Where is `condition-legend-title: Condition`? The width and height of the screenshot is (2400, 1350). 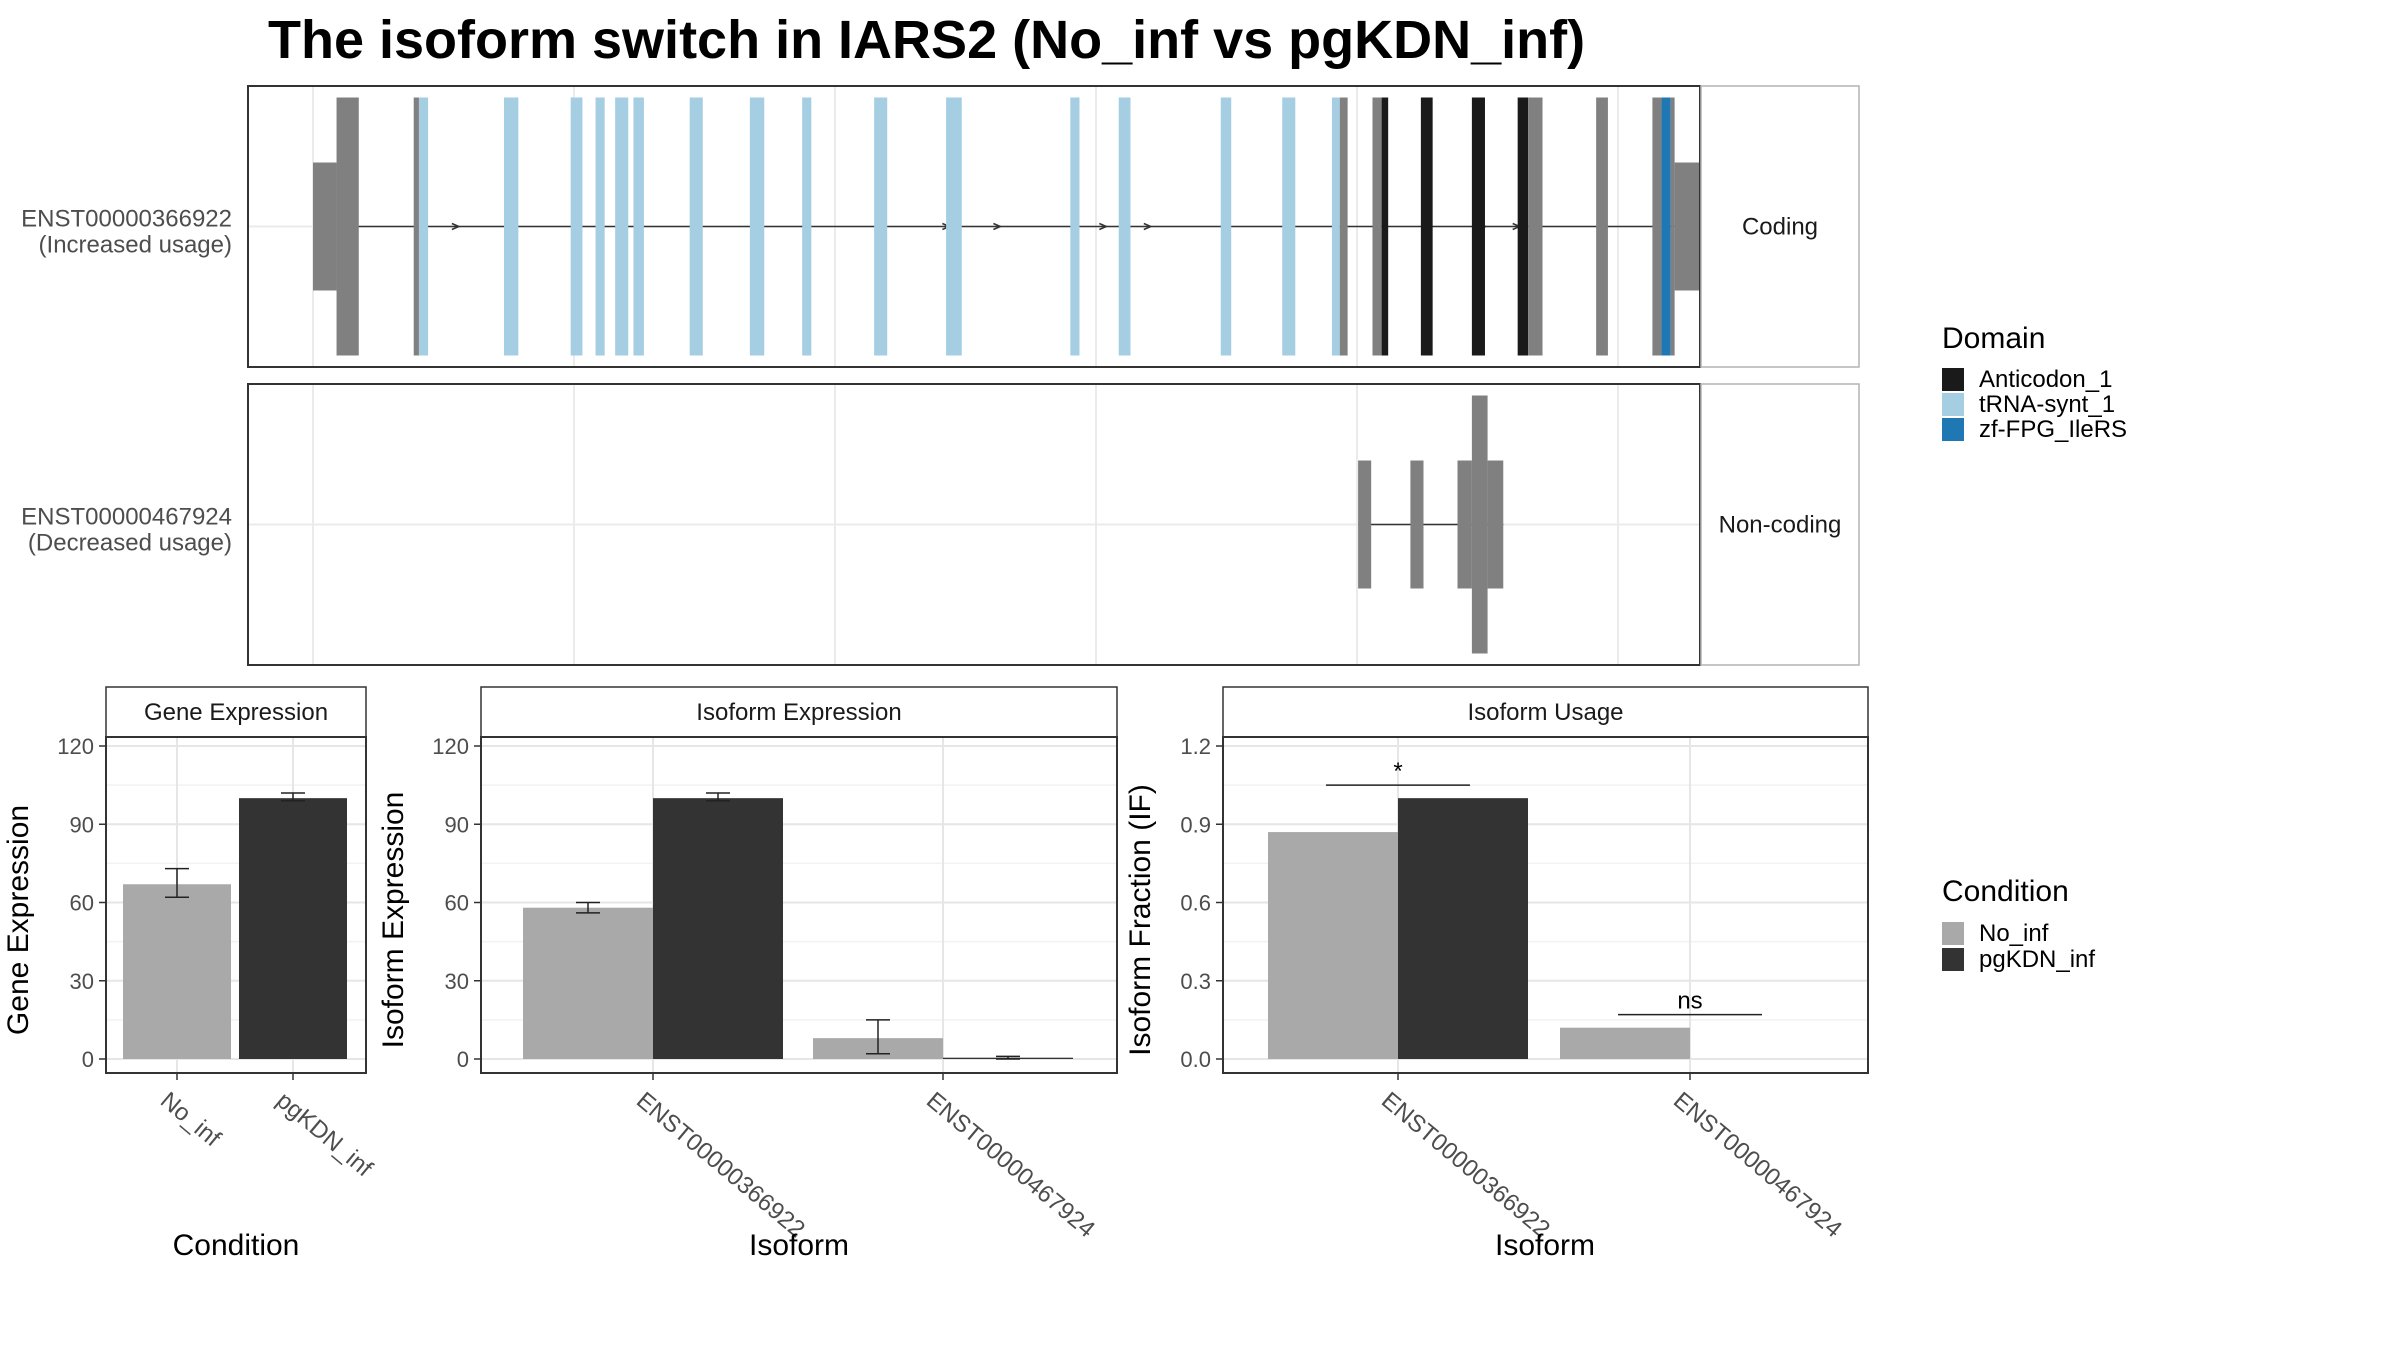
condition-legend-title: Condition is located at coordinates (2005, 891).